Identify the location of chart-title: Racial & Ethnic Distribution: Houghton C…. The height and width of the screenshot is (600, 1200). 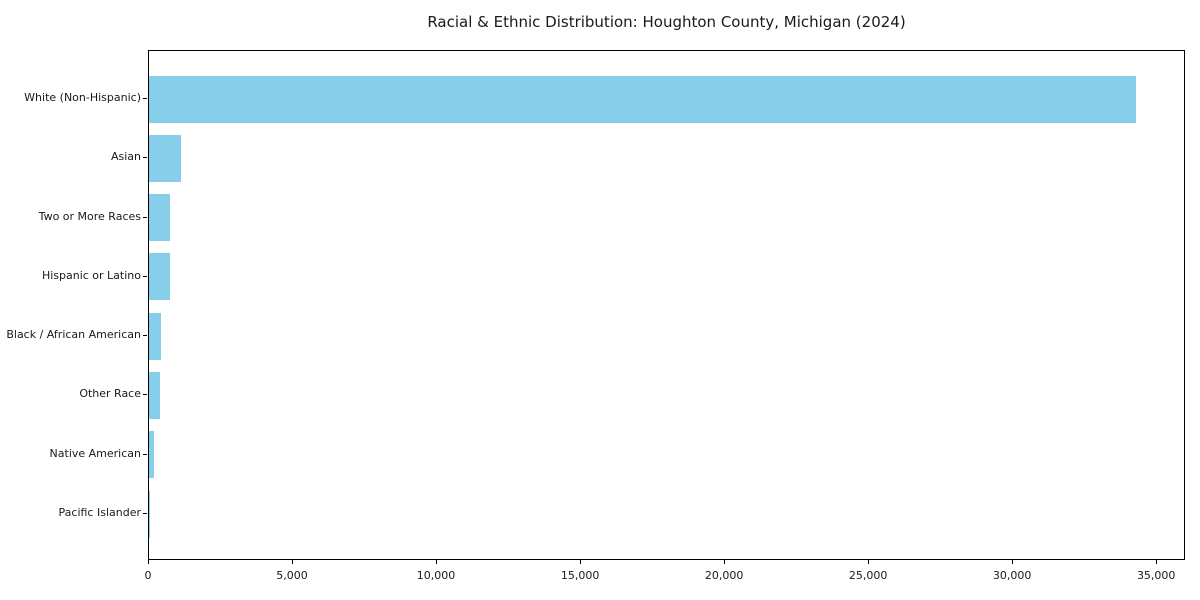
(666, 22).